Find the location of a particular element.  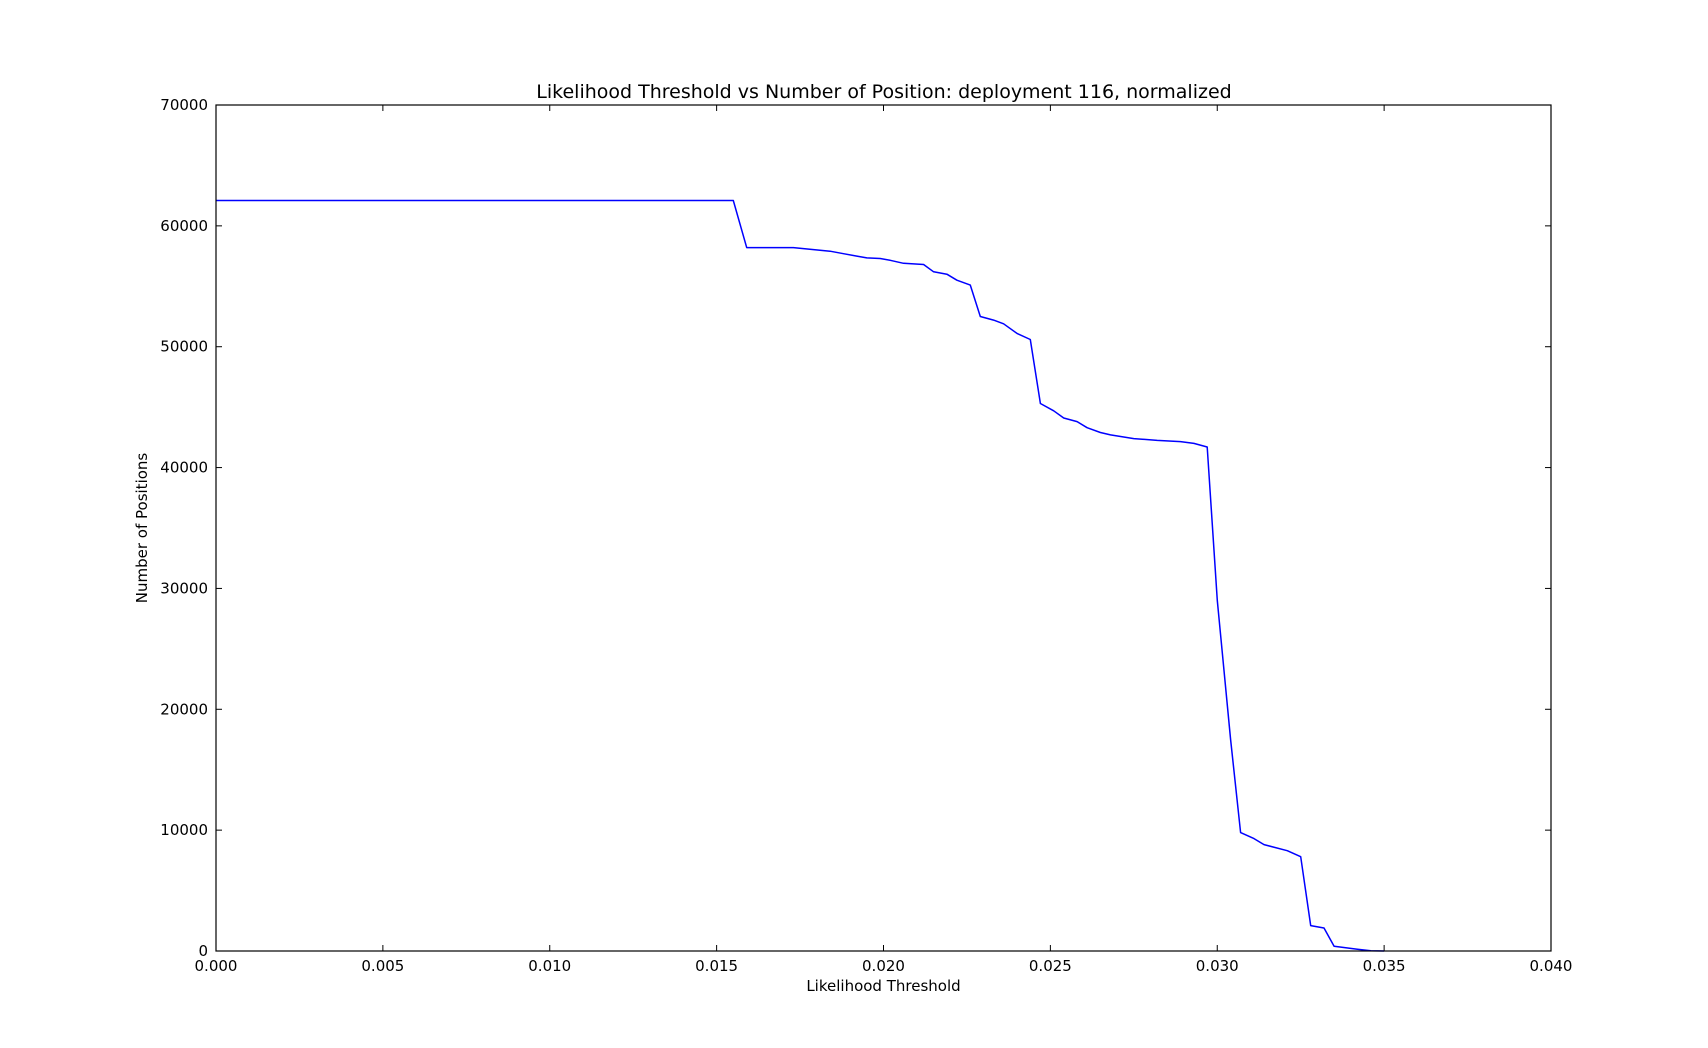

y-tick-label: 30000 is located at coordinates (184, 588).